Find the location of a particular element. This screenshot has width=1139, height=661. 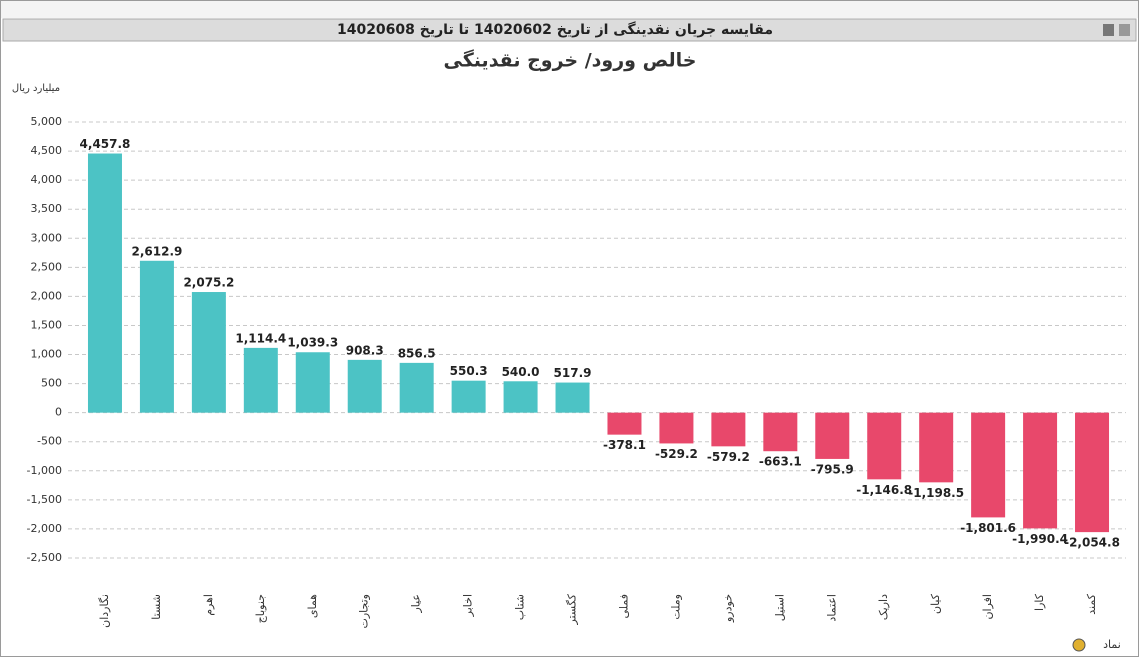

value-label: -529.2 is located at coordinates (676, 454).